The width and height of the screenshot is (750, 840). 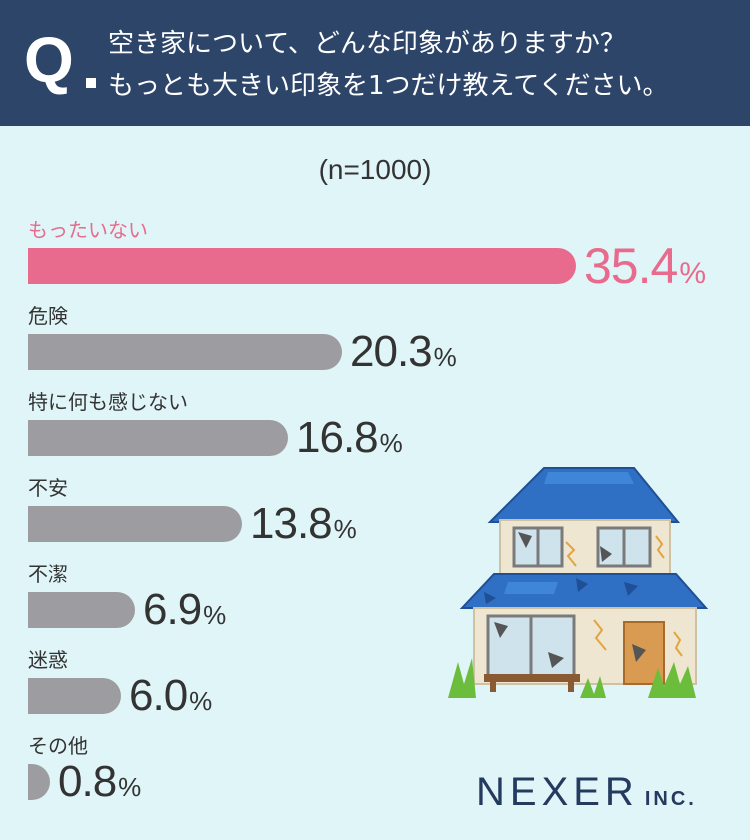 What do you see at coordinates (87, 781) in the screenshot?
I see `value-number: 0.8` at bounding box center [87, 781].